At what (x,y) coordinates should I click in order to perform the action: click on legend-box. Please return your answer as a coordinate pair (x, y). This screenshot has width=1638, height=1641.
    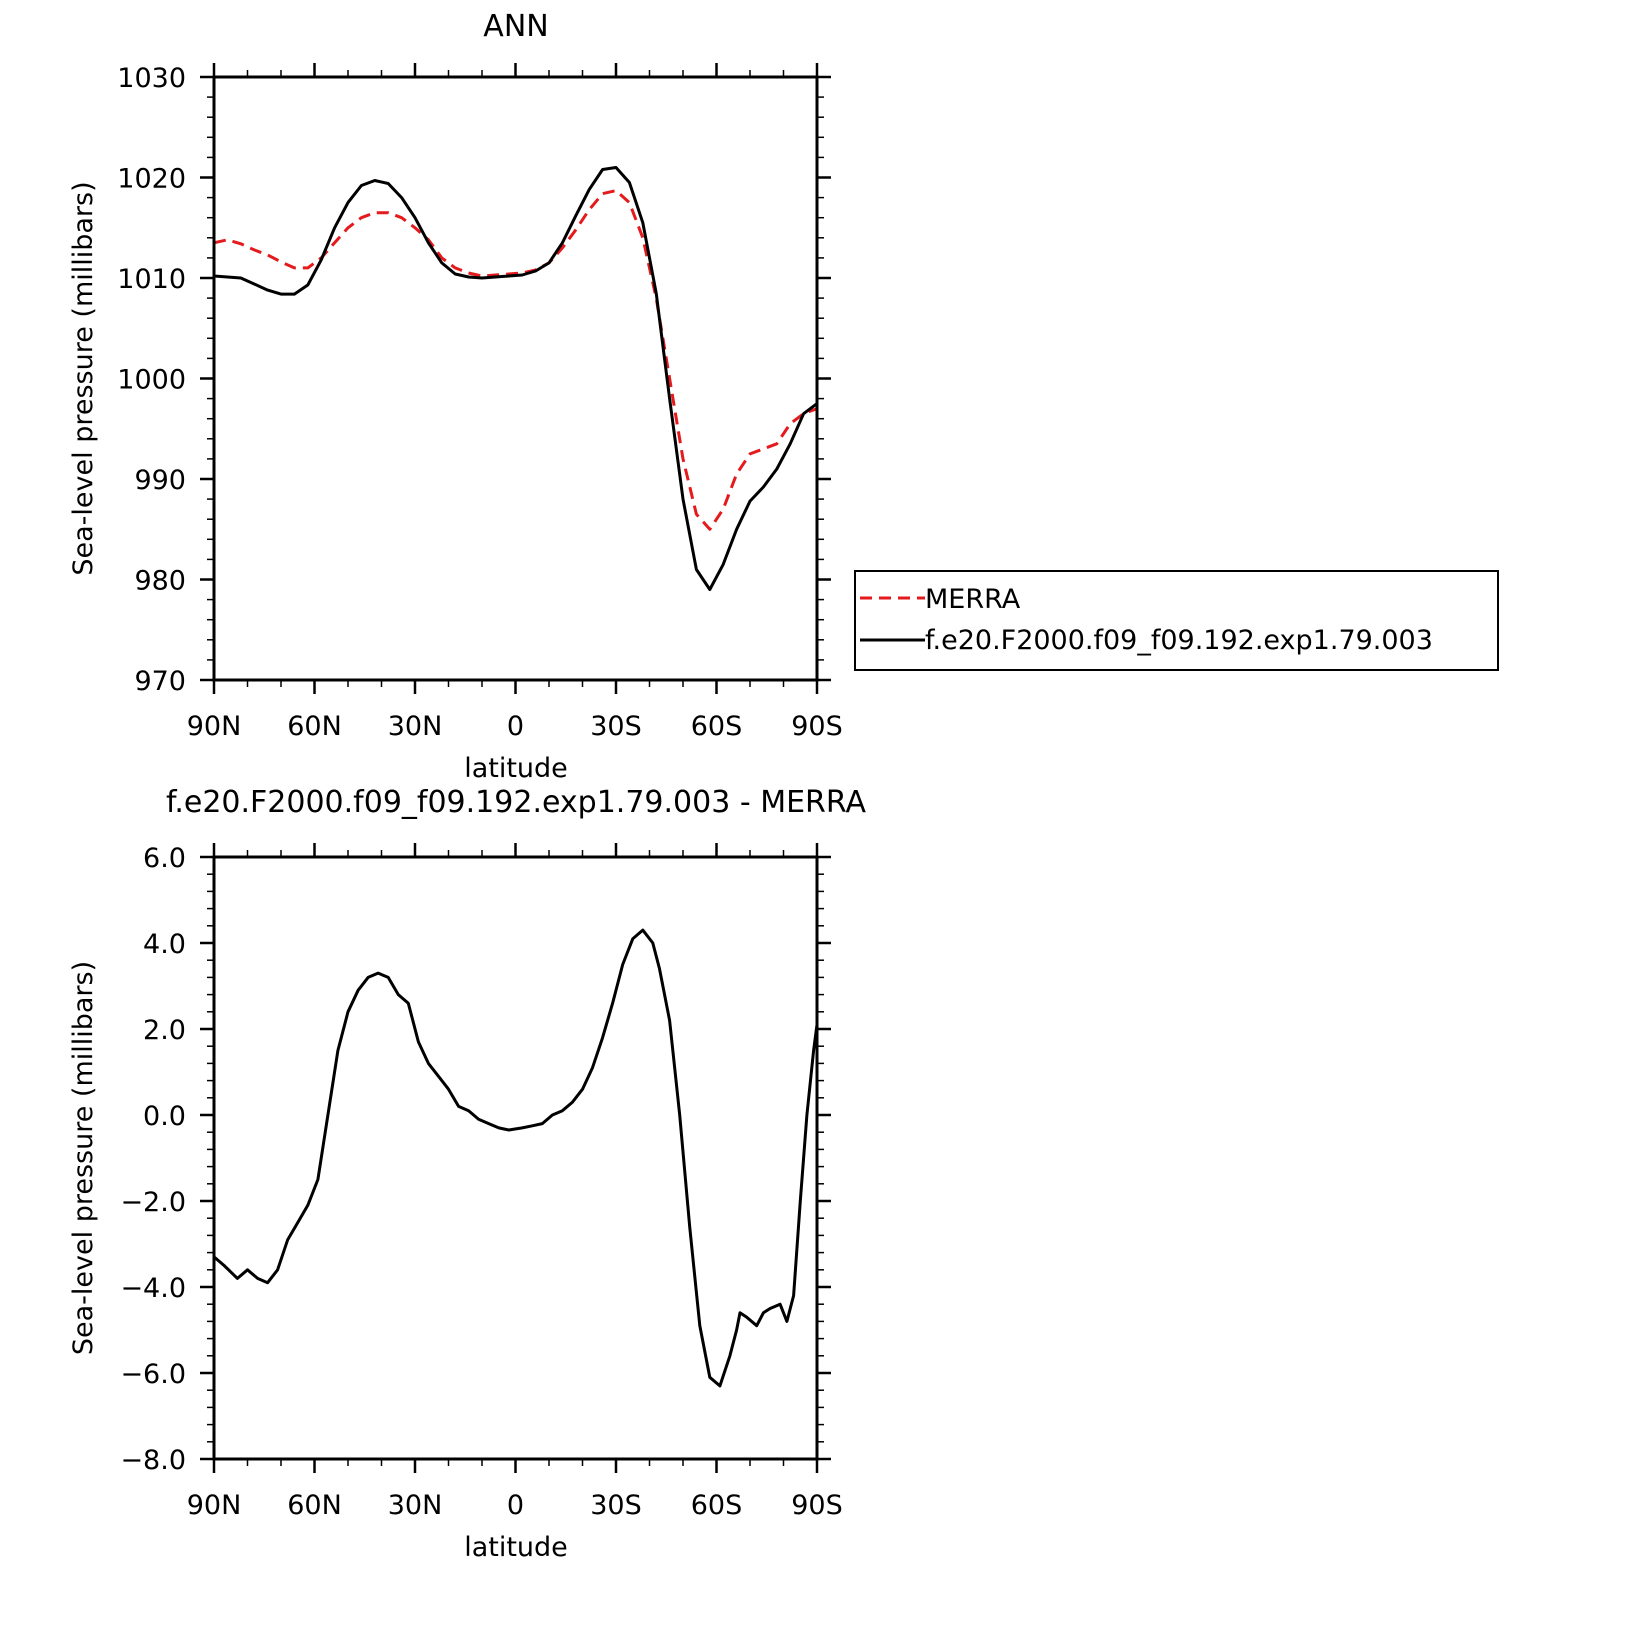
    Looking at the image, I should click on (1176, 620).